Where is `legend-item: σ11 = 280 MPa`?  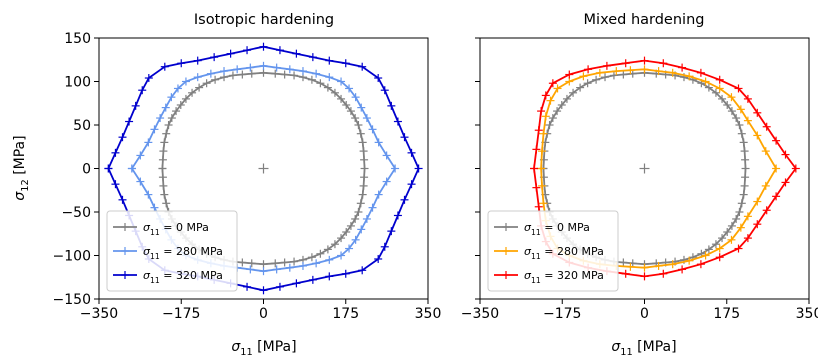 legend-item: σ11 = 280 MPa is located at coordinates (549, 253).